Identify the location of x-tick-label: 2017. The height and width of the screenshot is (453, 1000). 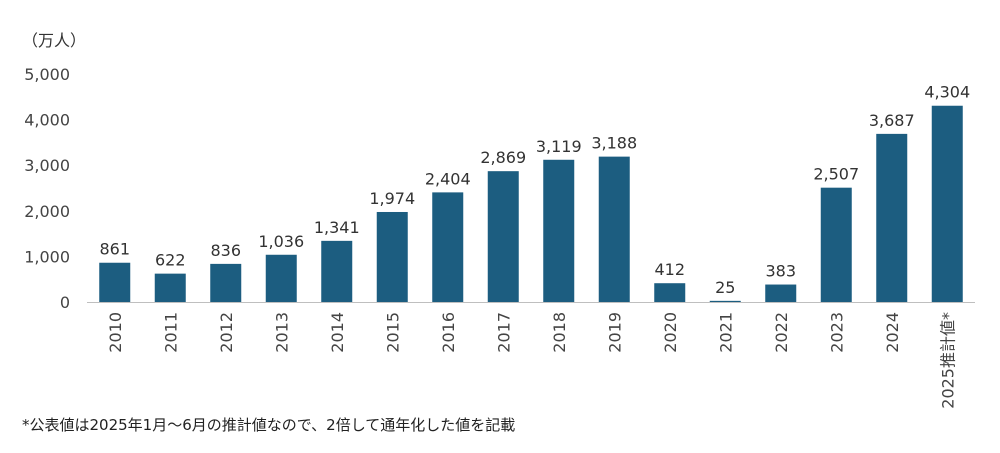
(503, 332).